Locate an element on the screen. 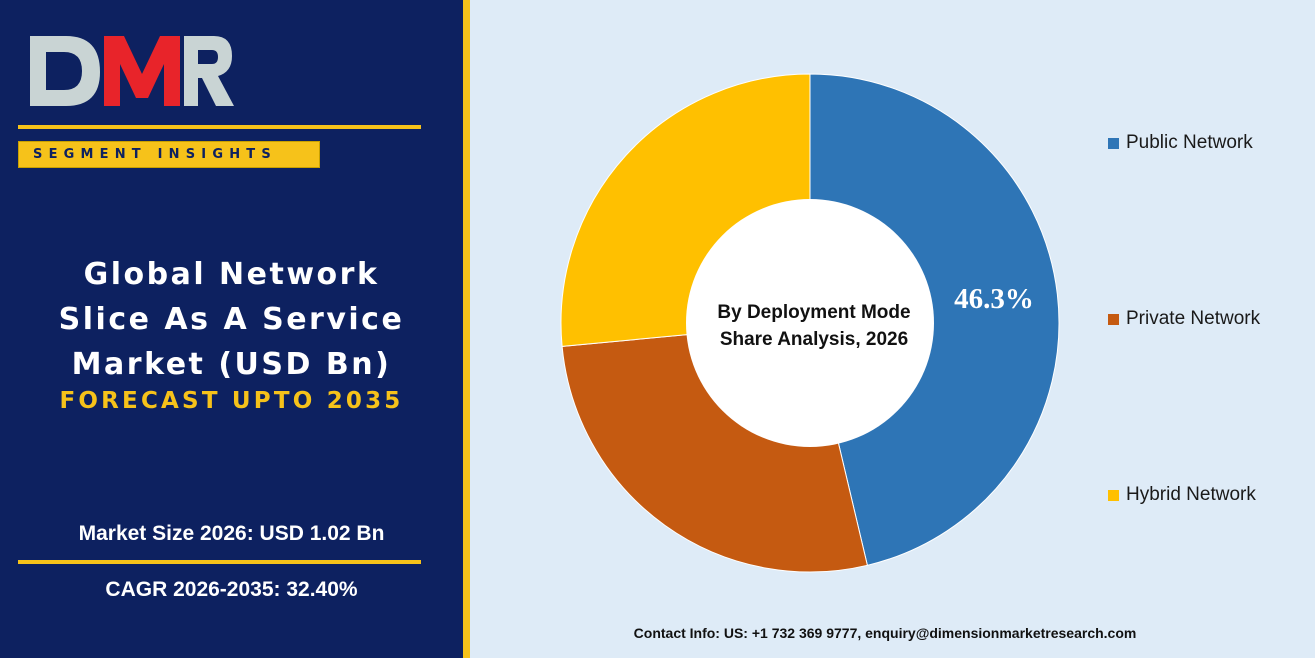 The image size is (1315, 658). stat-rule is located at coordinates (219, 562).